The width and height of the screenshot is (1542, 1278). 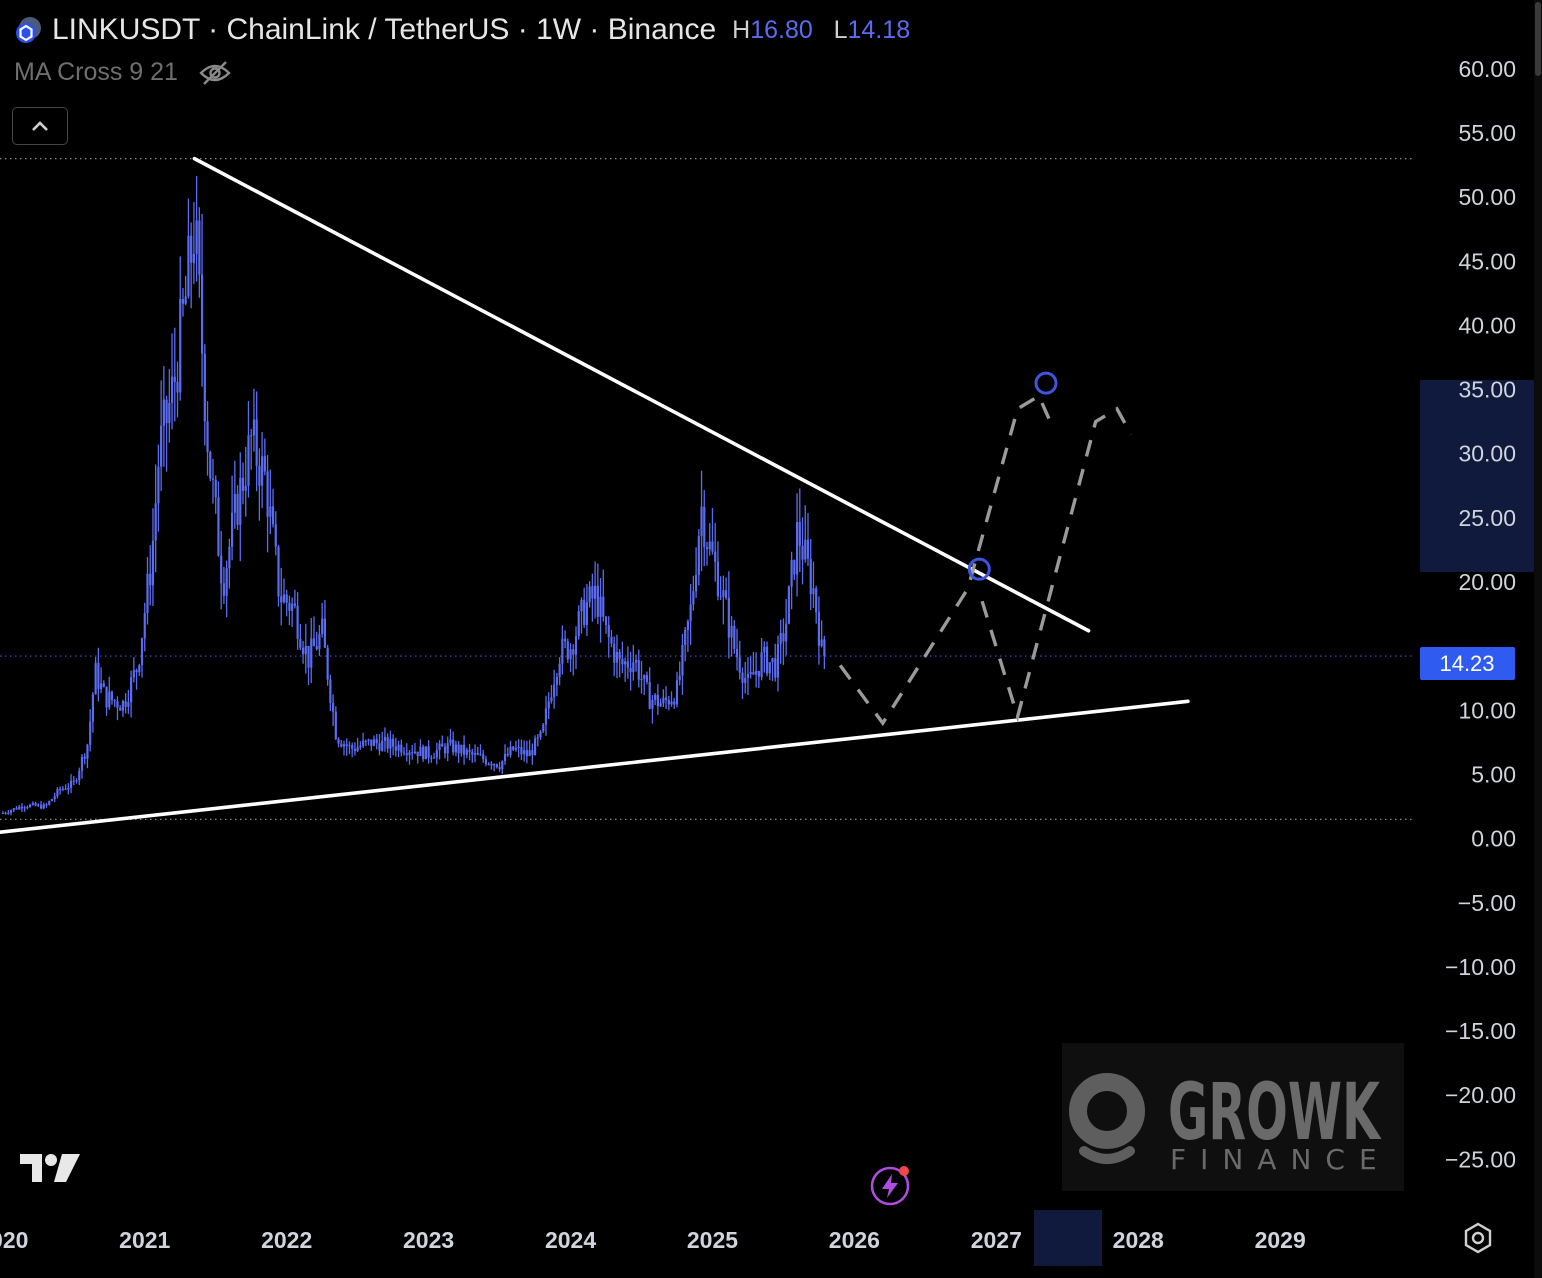 I want to click on time-tick-2: 2022, so click(x=286, y=1240).